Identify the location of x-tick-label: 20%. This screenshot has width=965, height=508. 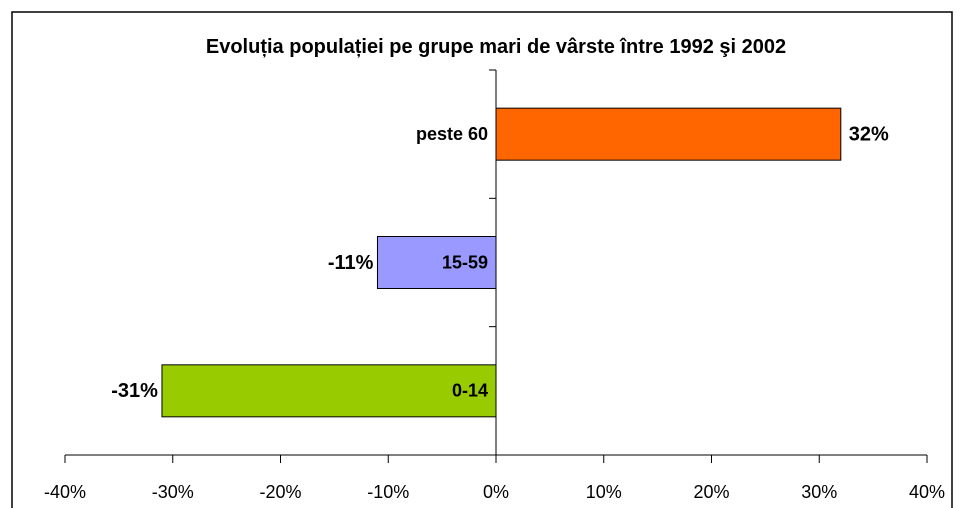
(711, 492).